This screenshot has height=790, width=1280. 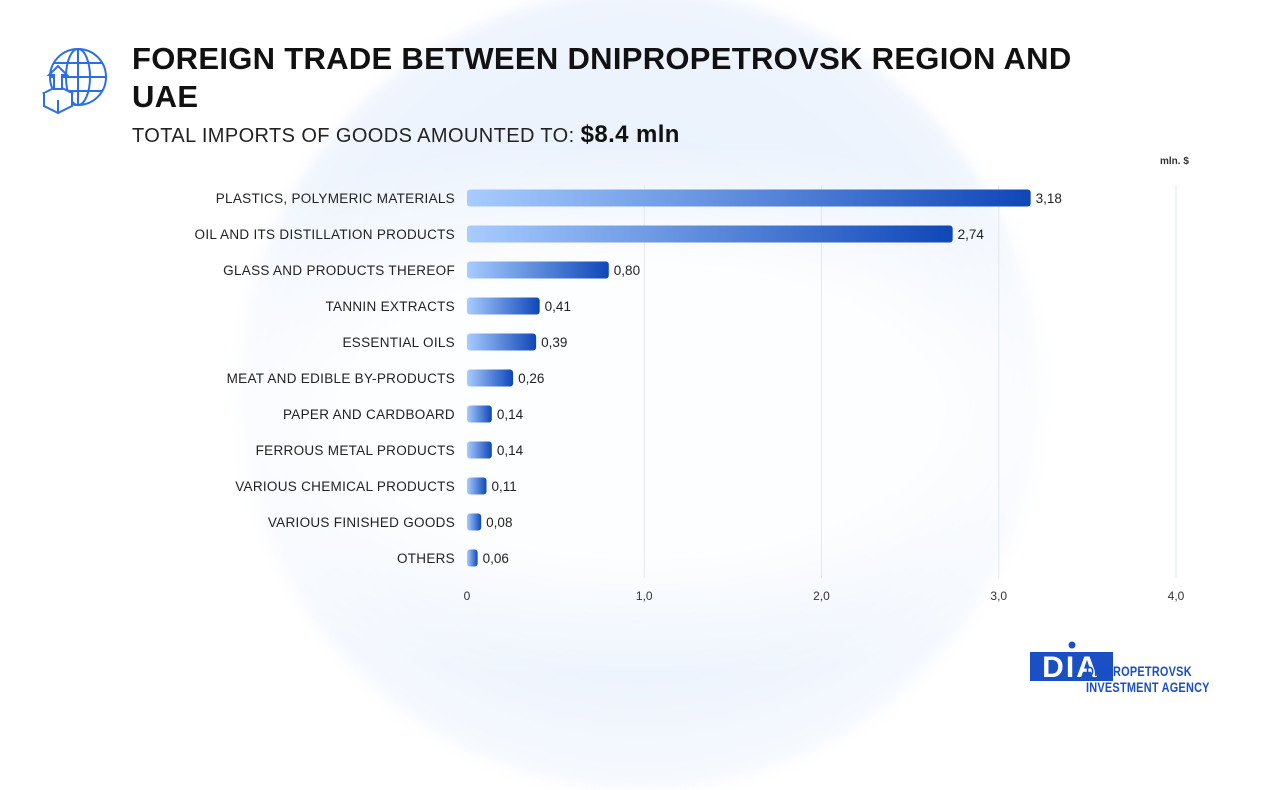 What do you see at coordinates (467, 596) in the screenshot?
I see `x-tick-label: 0` at bounding box center [467, 596].